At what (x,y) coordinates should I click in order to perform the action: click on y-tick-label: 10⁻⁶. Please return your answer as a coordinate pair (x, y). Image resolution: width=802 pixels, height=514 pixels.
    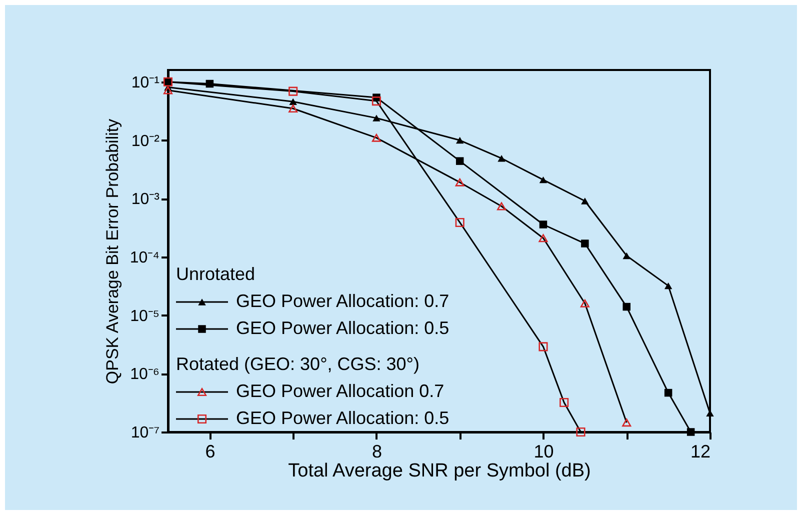
    Looking at the image, I should click on (145, 375).